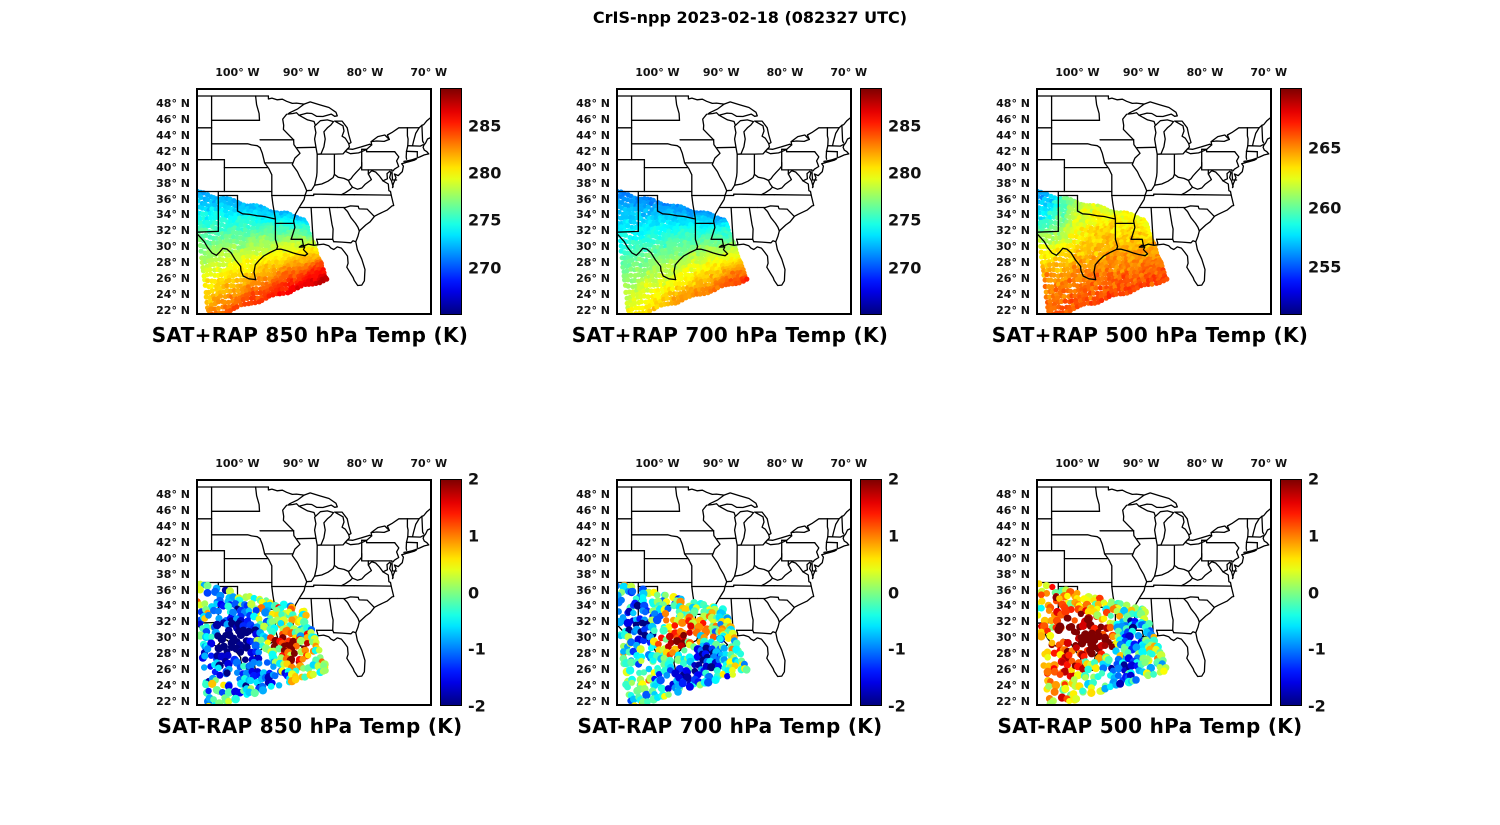 This screenshot has height=825, width=1500. Describe the element at coordinates (485, 126) in the screenshot. I see `colorbar-tick-label: 285` at that location.